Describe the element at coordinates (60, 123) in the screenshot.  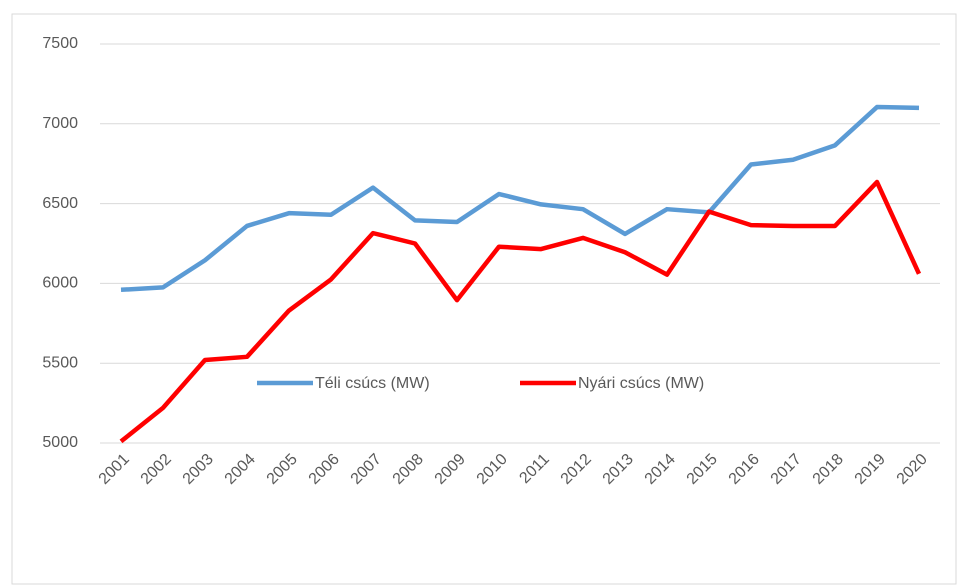
I see `y-tick-label: 7000` at that location.